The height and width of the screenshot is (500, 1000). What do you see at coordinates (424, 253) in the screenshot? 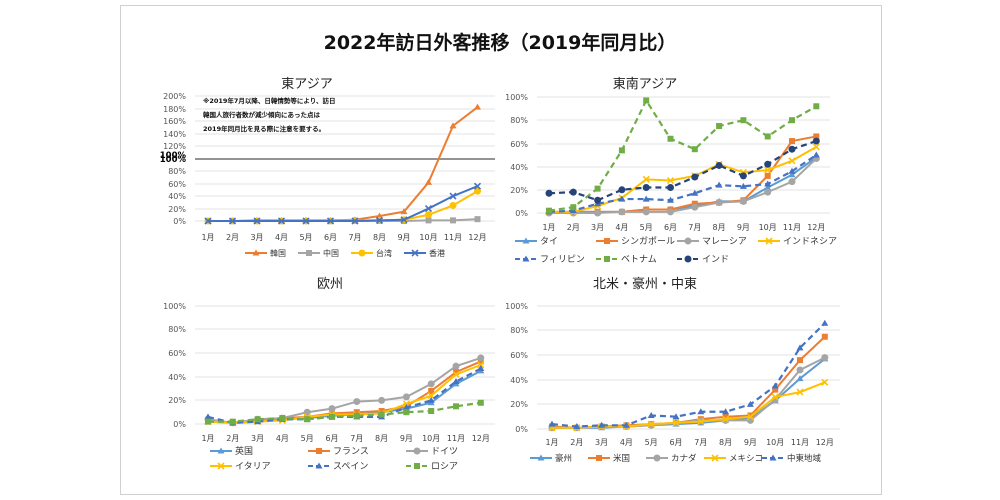
I see `legend-item: 香港` at bounding box center [424, 253].